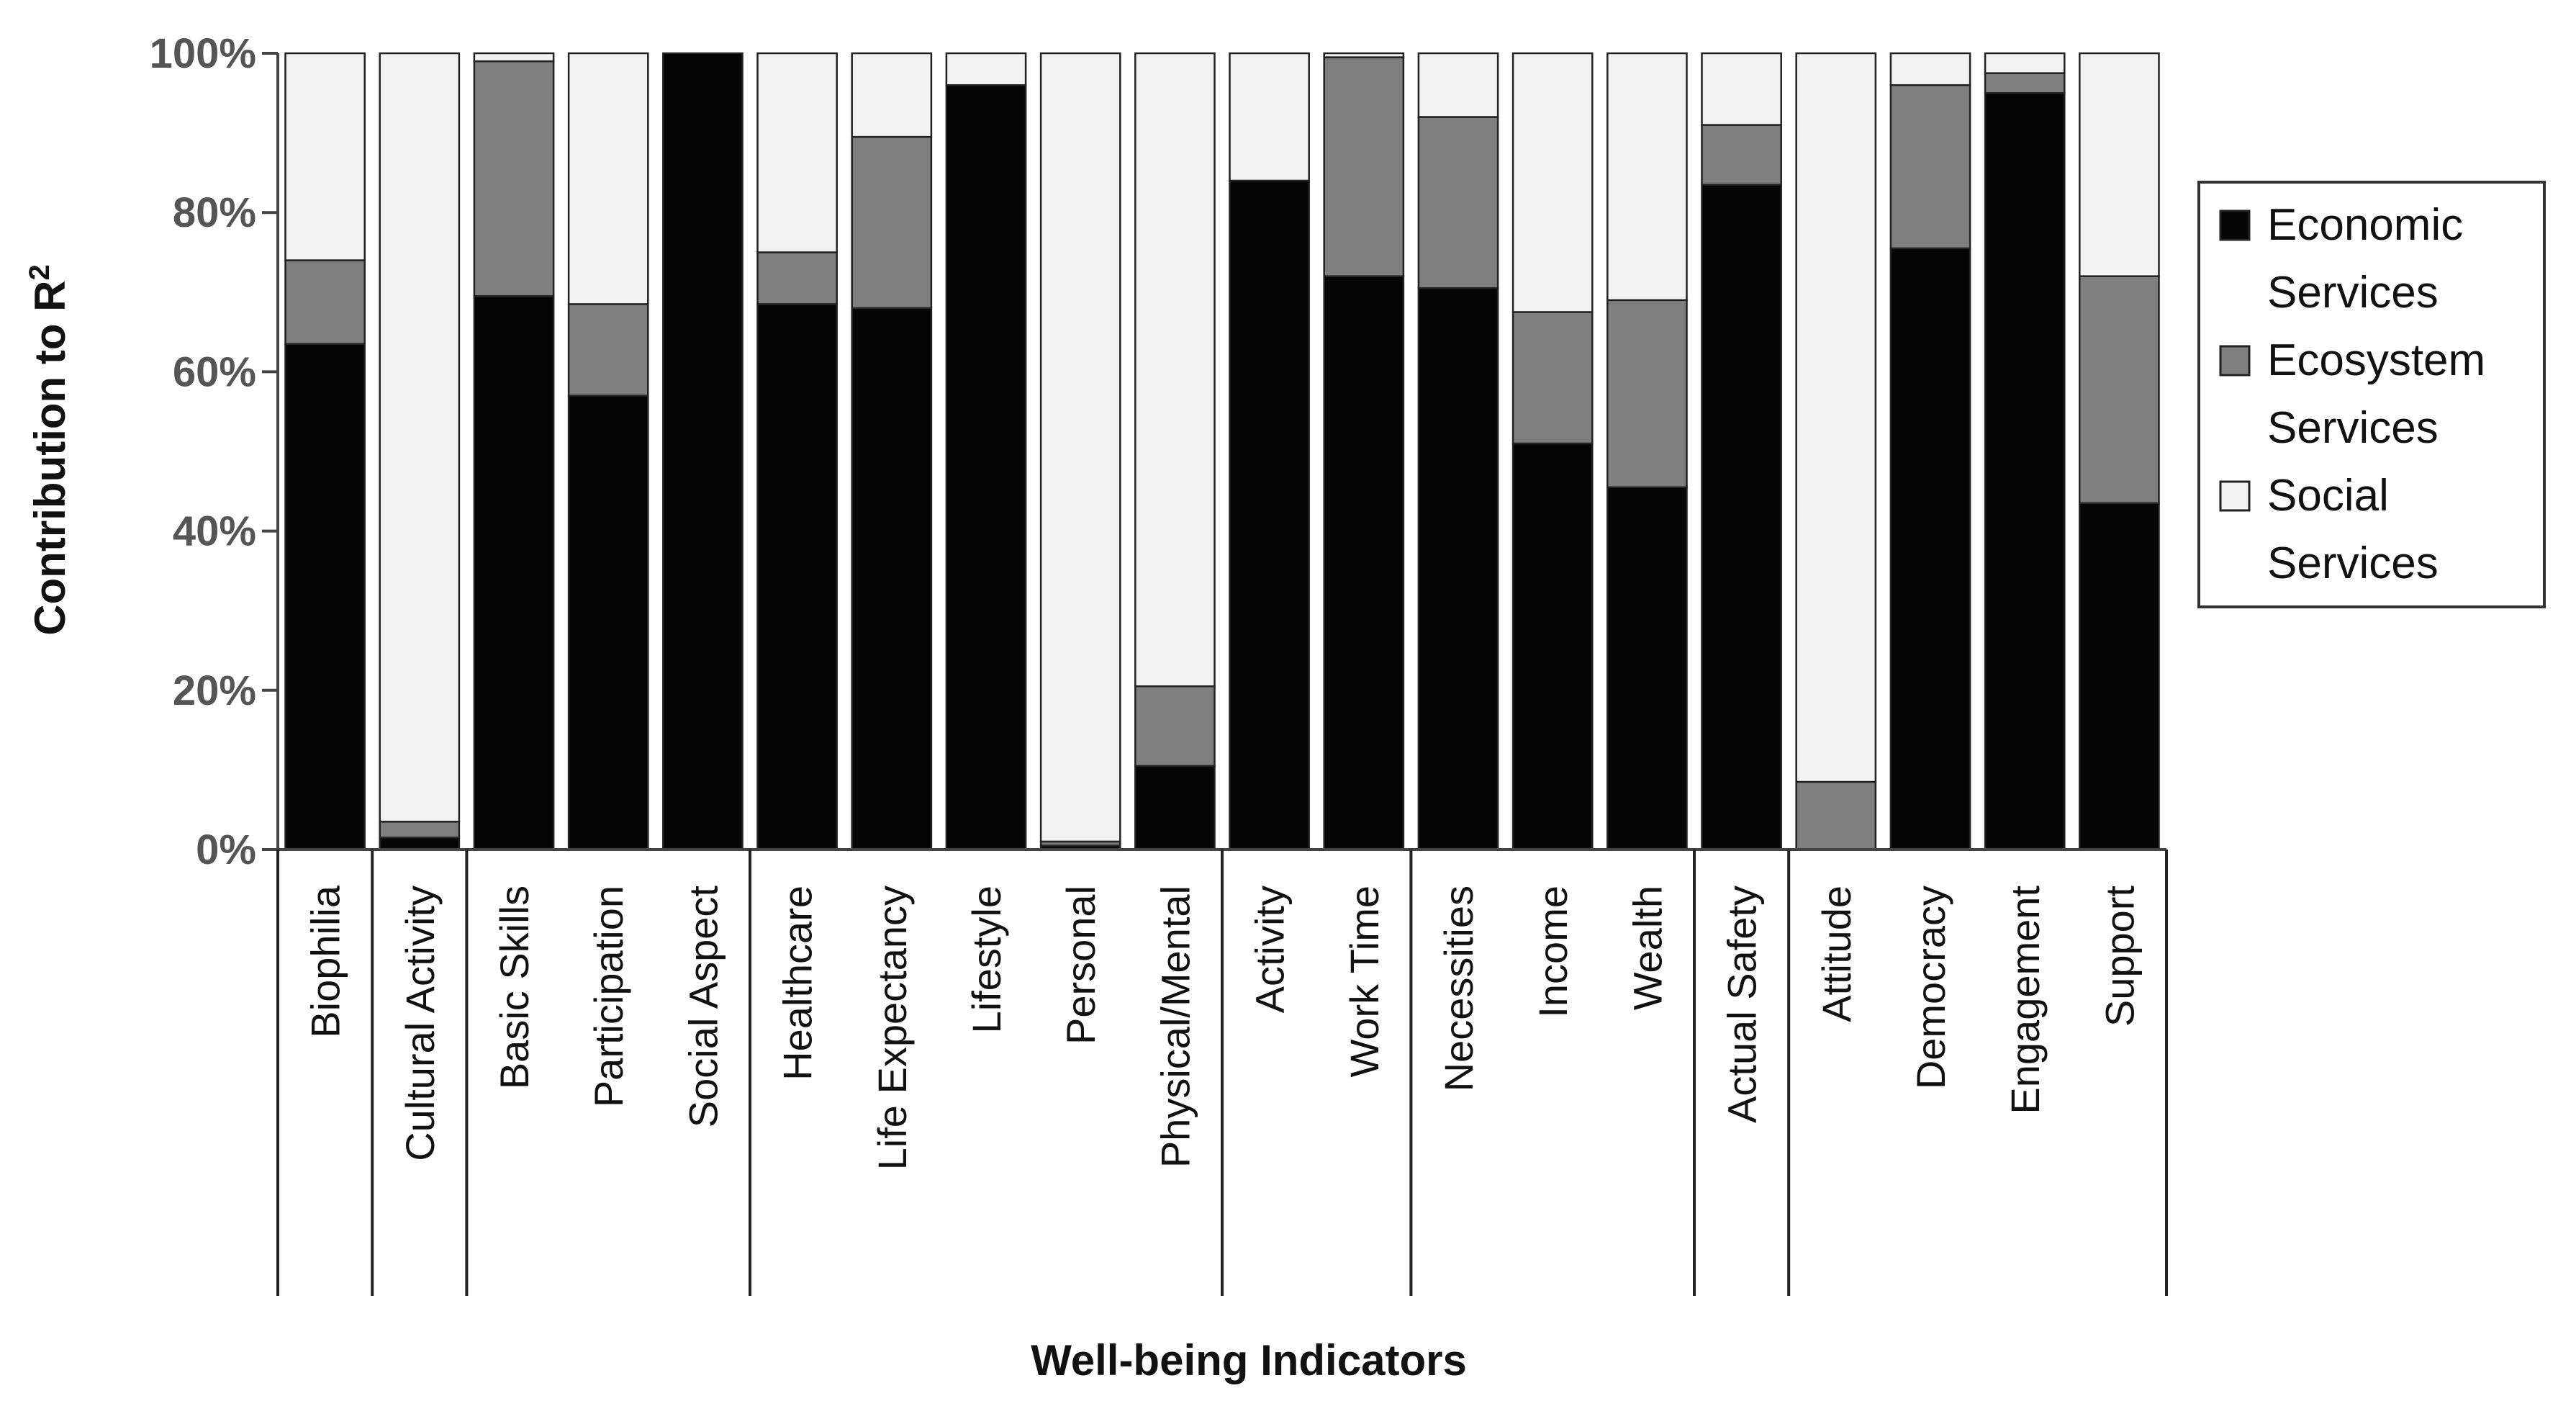  Describe the element at coordinates (1553, 952) in the screenshot. I see `x-tick-label: Income` at that location.